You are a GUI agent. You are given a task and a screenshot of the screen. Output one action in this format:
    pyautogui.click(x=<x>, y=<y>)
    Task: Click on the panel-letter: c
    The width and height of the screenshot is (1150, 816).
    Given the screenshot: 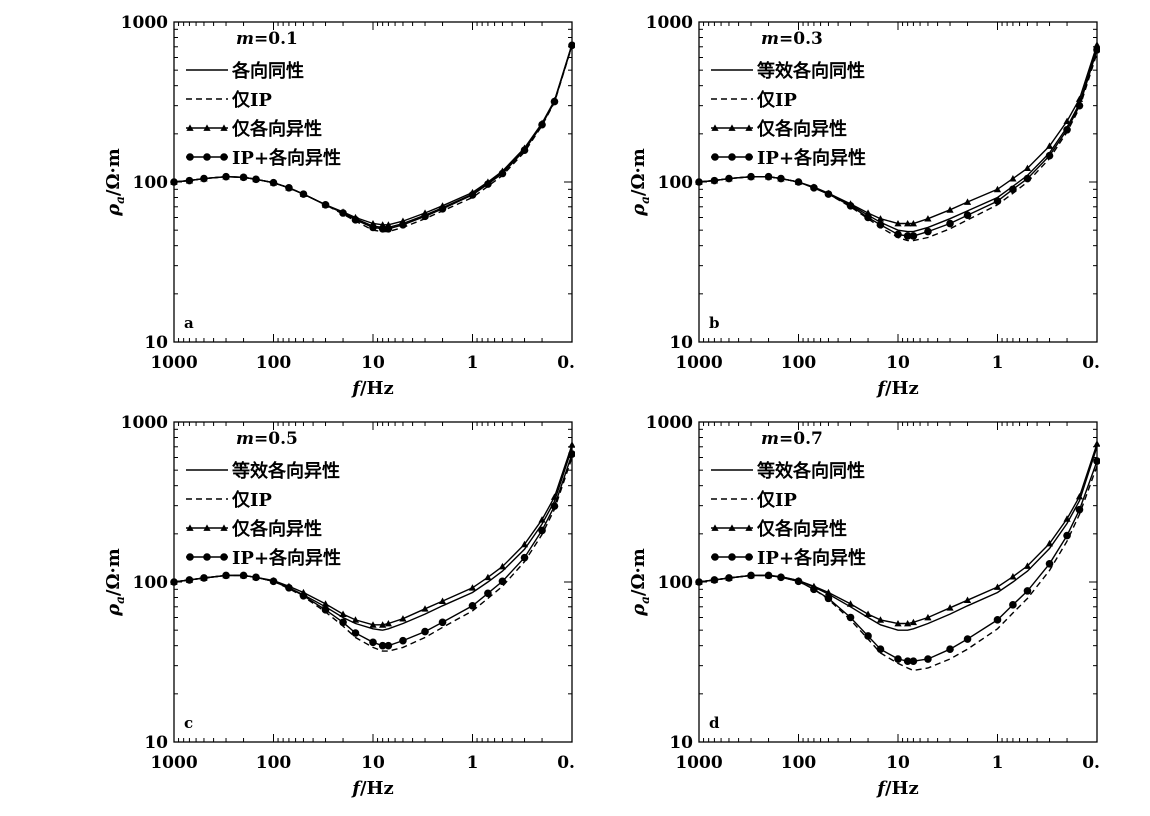 What is the action you would take?
    pyautogui.click(x=188, y=723)
    